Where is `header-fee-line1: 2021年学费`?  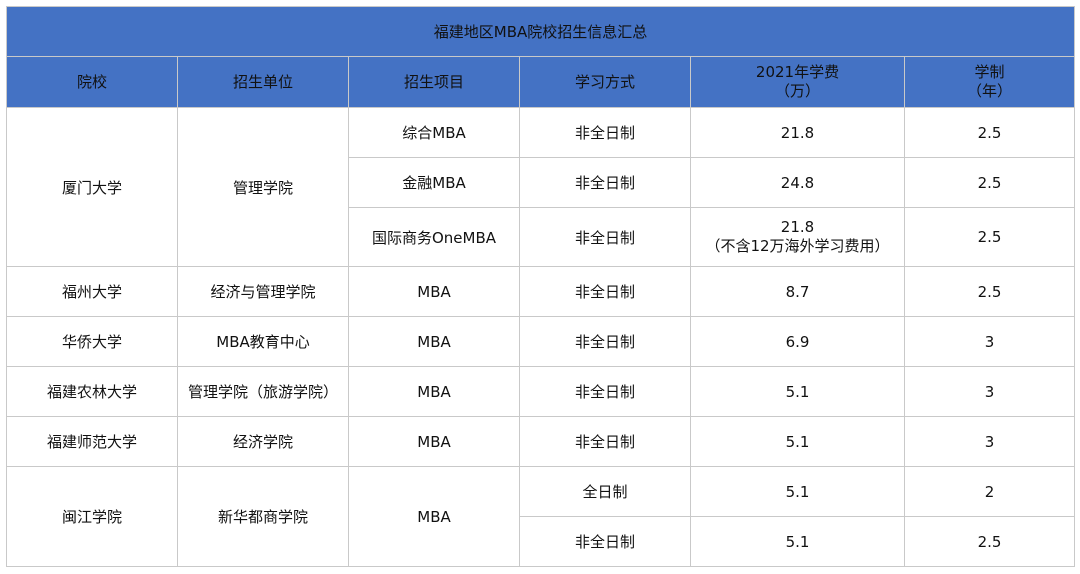
header-fee-line1: 2021年学费 is located at coordinates (797, 72).